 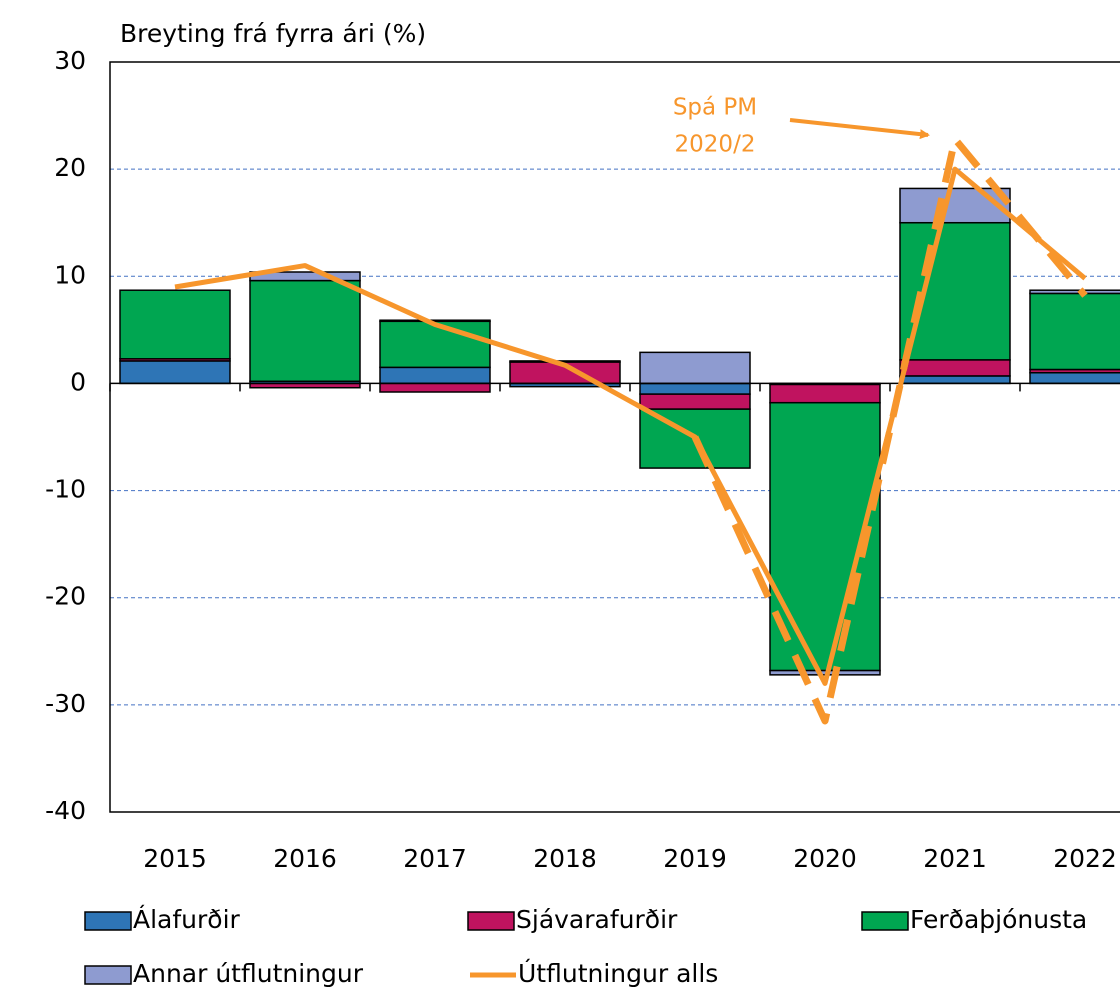 What do you see at coordinates (65, 489) in the screenshot?
I see `y-tick-label: -10` at bounding box center [65, 489].